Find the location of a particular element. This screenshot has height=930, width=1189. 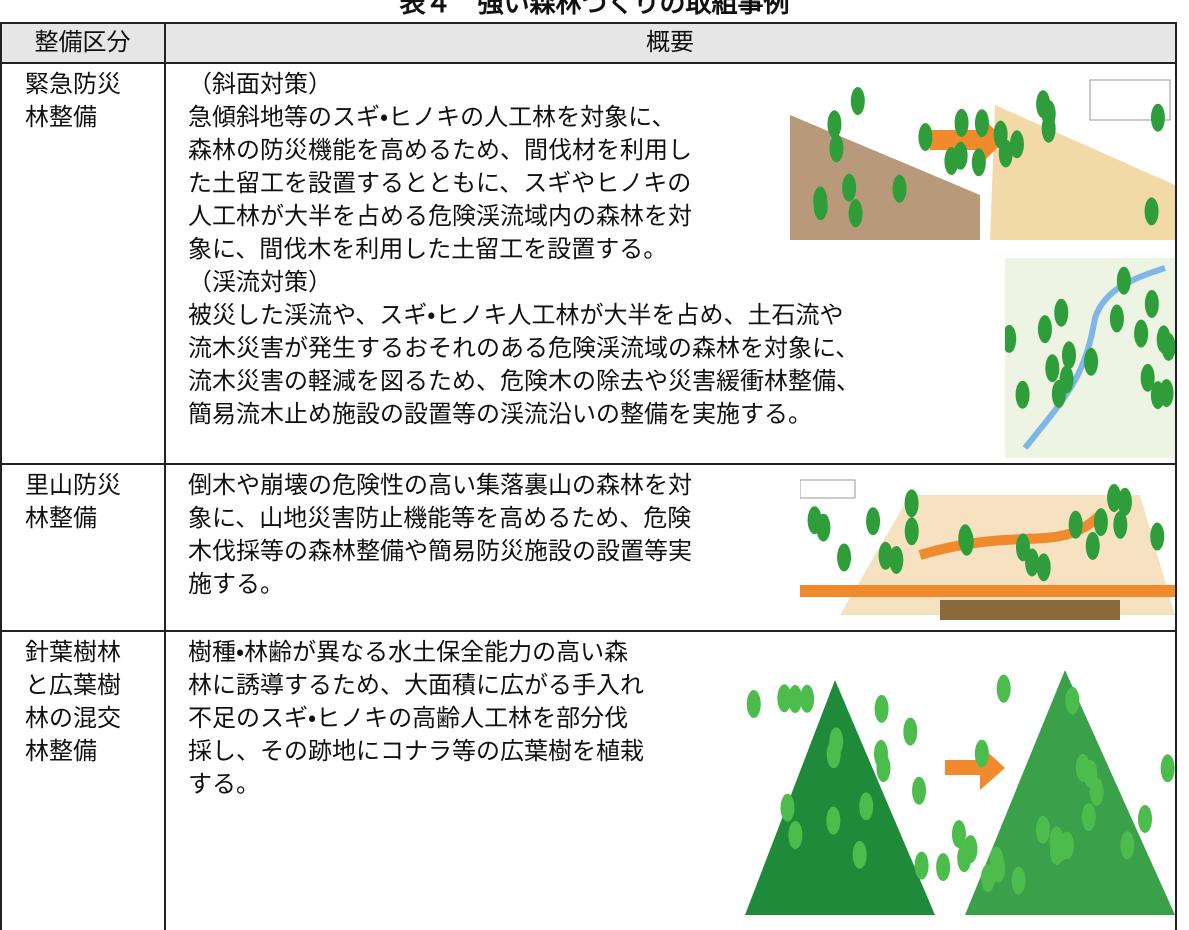

cell-text: 不足のスギ・ヒノキの高齢人工林を部分伐 is located at coordinates (408, 718).